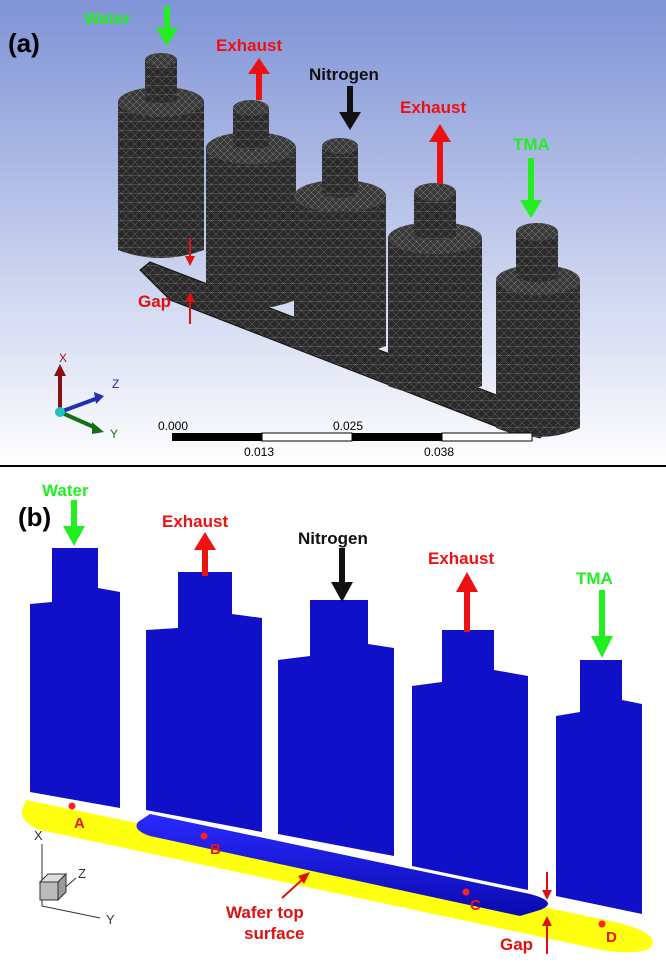 The image size is (666, 964). I want to click on domain-column-tma, so click(599, 787).